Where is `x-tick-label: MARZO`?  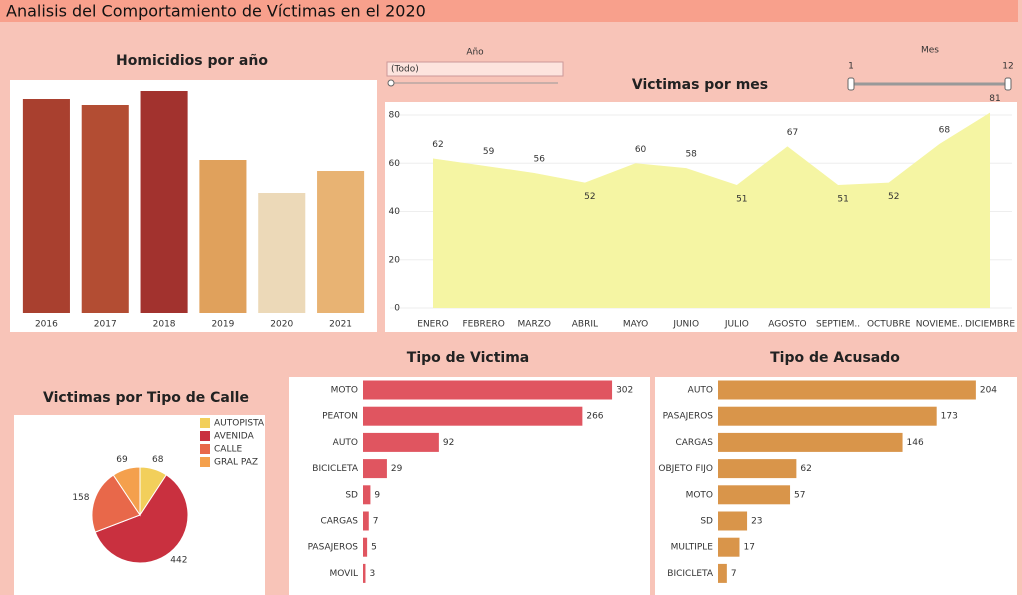 x-tick-label: MARZO is located at coordinates (534, 325).